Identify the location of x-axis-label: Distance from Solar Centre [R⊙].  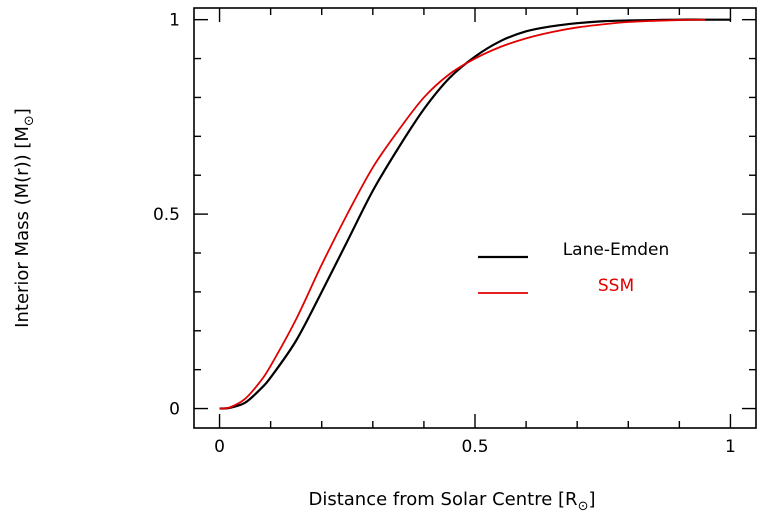
(451, 501).